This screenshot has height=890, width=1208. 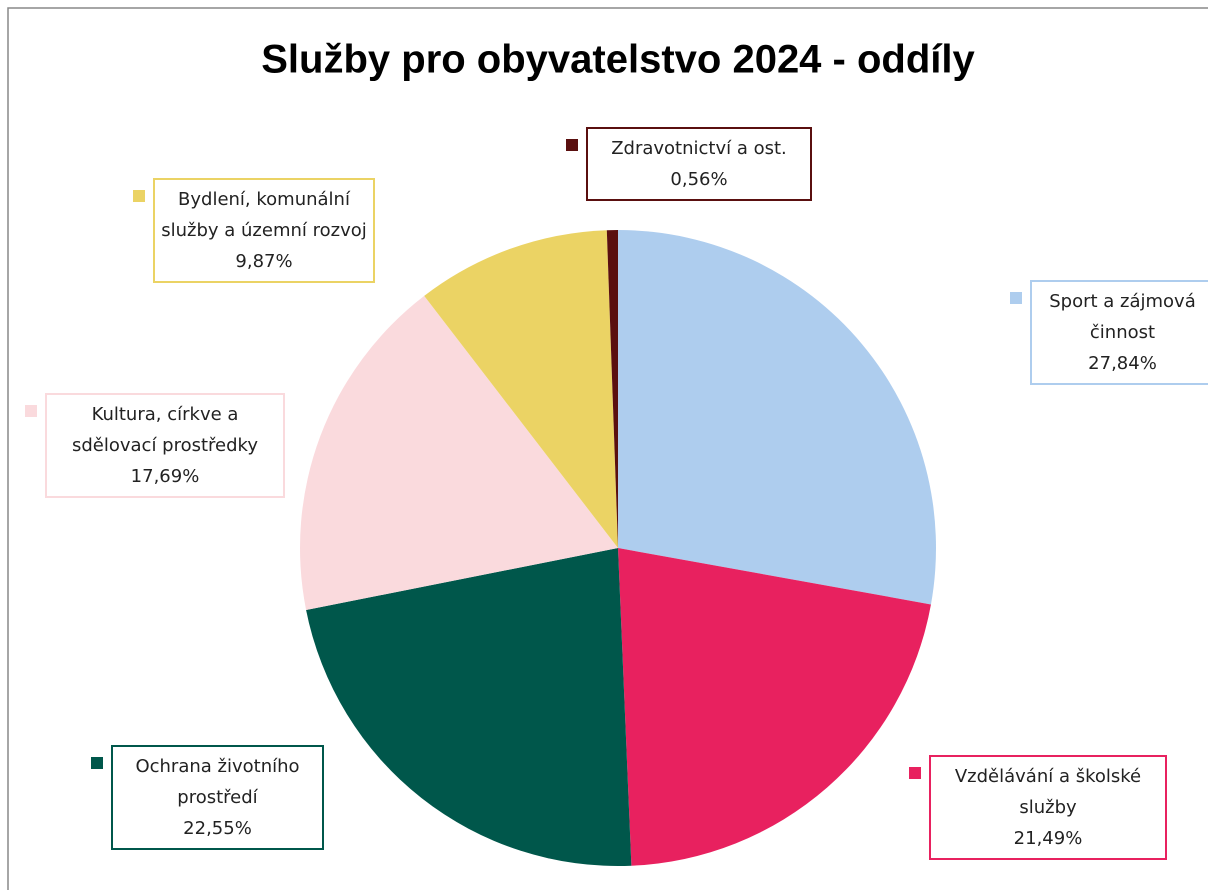 What do you see at coordinates (217, 828) in the screenshot?
I see `label-value: 22,55%` at bounding box center [217, 828].